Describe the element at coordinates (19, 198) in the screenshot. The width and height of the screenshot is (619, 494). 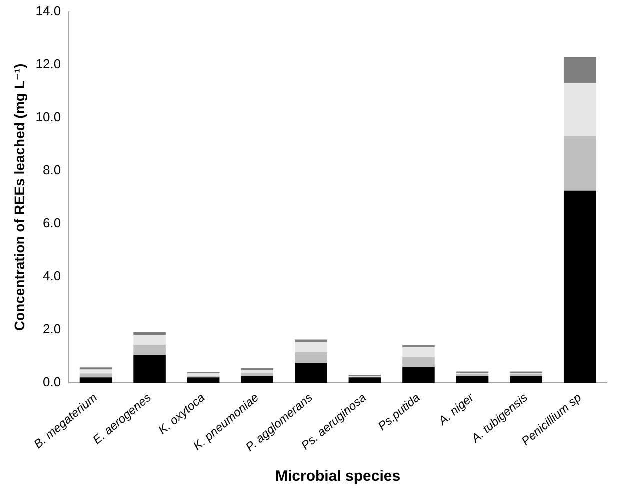
I see `y-axis-title: Concentration of REEs leached (mg L⁻¹)` at that location.